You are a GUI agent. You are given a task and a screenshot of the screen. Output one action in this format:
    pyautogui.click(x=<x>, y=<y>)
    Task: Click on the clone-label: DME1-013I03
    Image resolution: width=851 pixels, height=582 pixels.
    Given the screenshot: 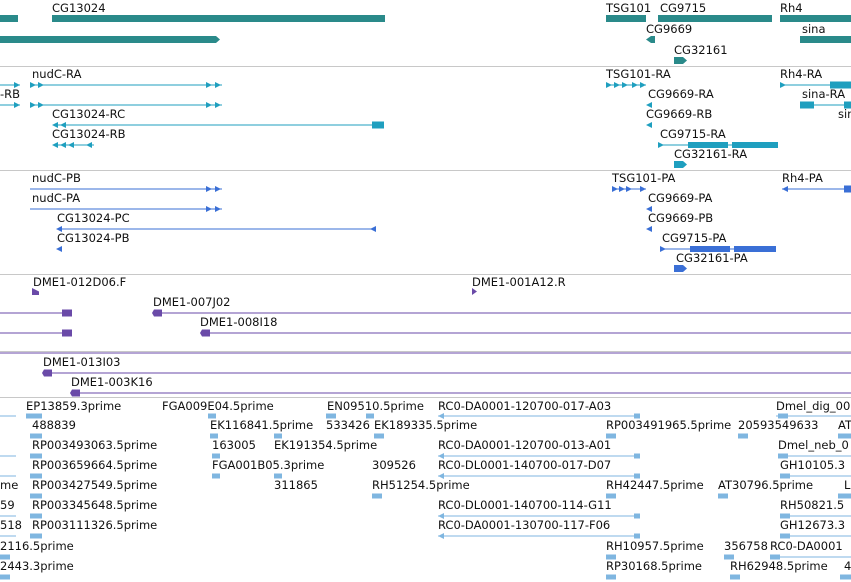 What is the action you would take?
    pyautogui.click(x=82, y=362)
    